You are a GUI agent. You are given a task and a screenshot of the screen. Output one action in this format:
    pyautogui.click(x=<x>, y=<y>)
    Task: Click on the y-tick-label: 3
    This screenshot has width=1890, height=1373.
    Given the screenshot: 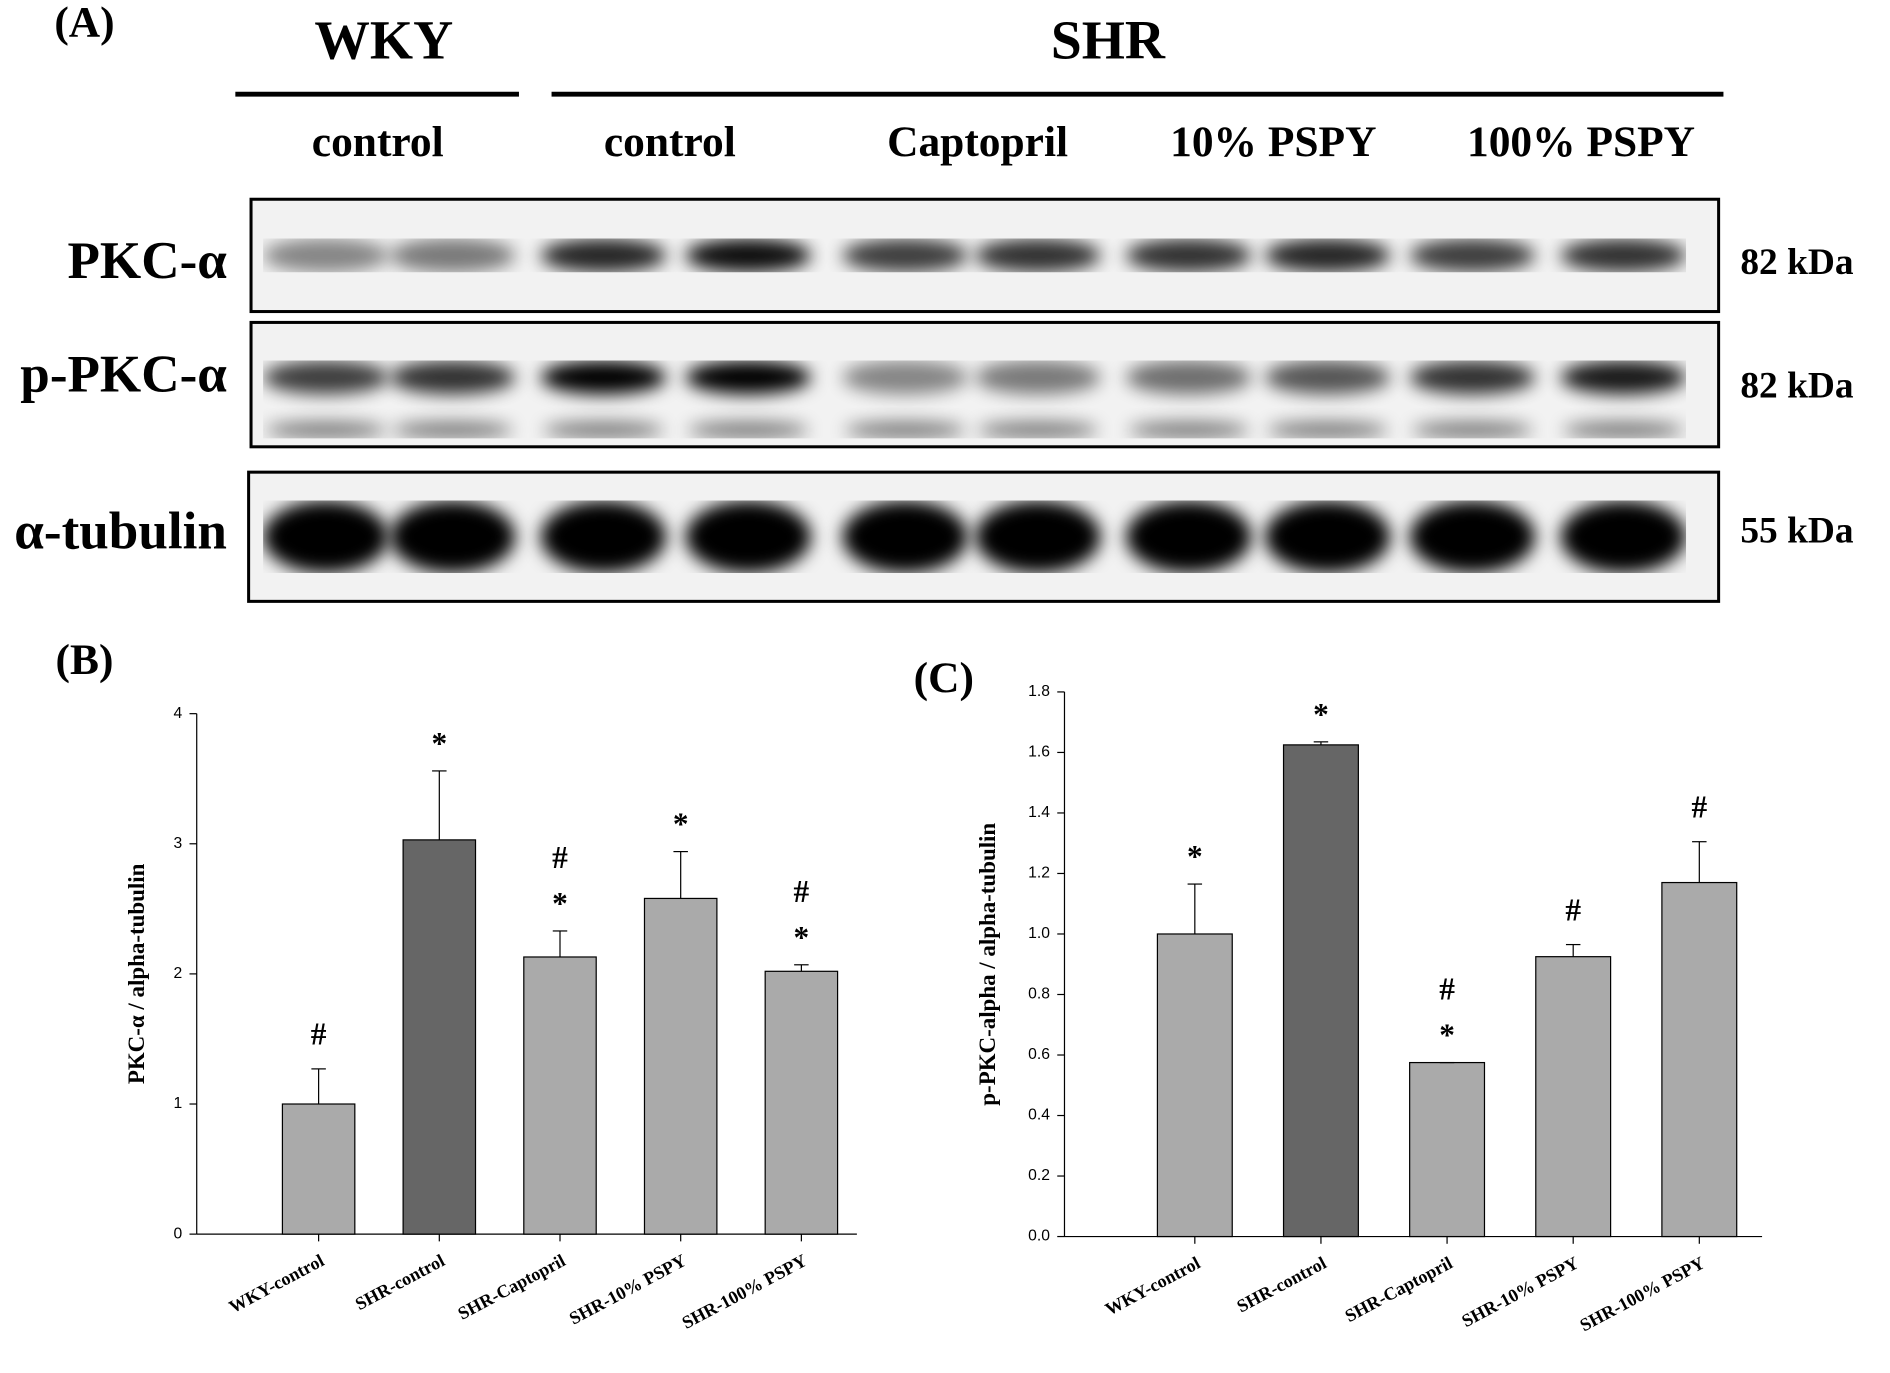 What is the action you would take?
    pyautogui.click(x=178, y=843)
    